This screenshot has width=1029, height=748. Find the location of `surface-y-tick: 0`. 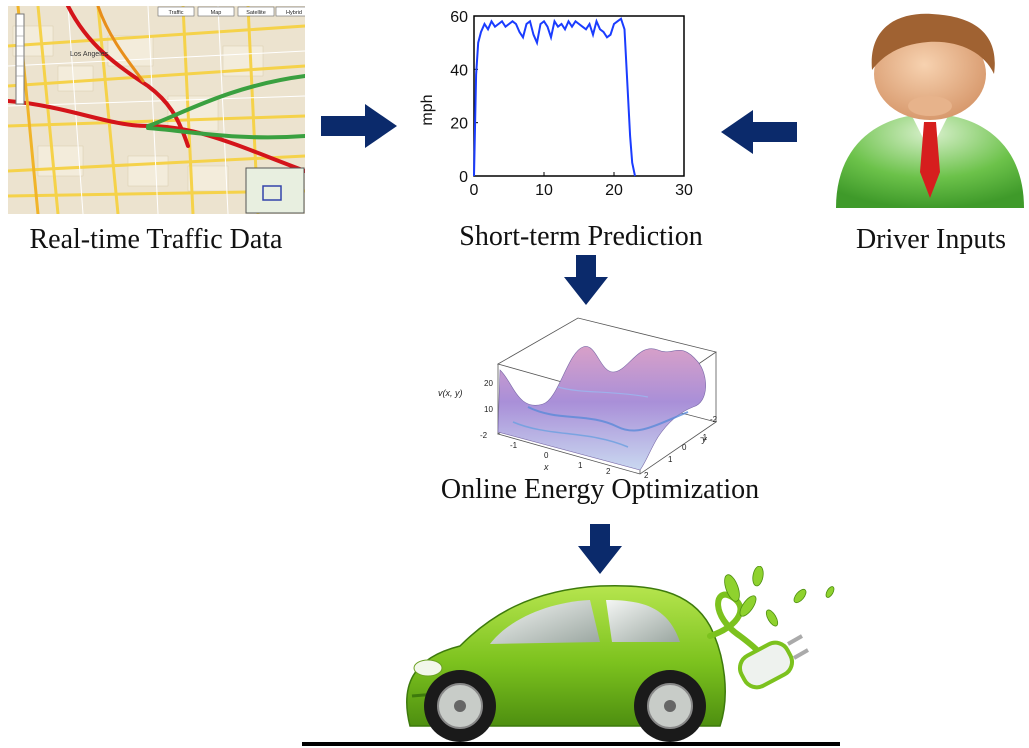

surface-y-tick: 0 is located at coordinates (684, 447).